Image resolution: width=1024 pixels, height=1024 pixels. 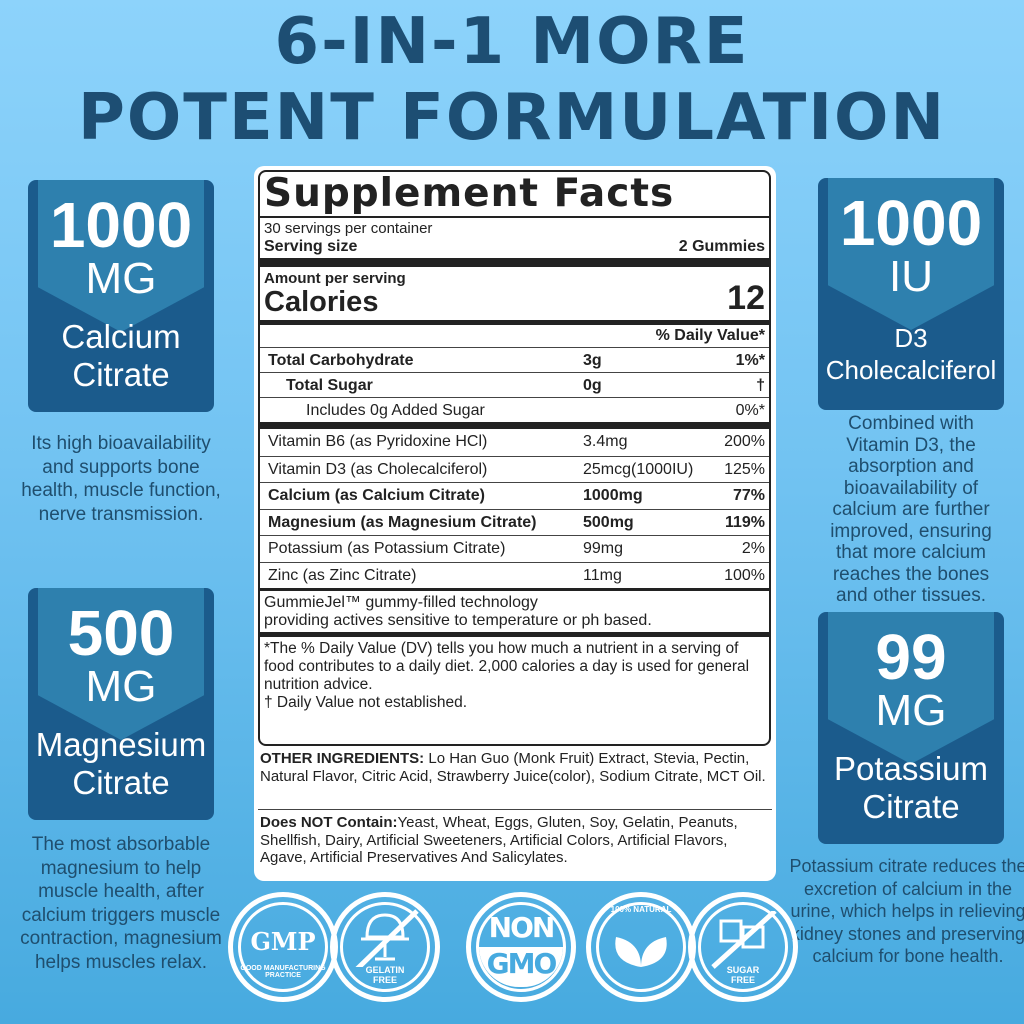 What do you see at coordinates (638, 469) in the screenshot?
I see `nutrient-amount: 25mcg(1000IU)` at bounding box center [638, 469].